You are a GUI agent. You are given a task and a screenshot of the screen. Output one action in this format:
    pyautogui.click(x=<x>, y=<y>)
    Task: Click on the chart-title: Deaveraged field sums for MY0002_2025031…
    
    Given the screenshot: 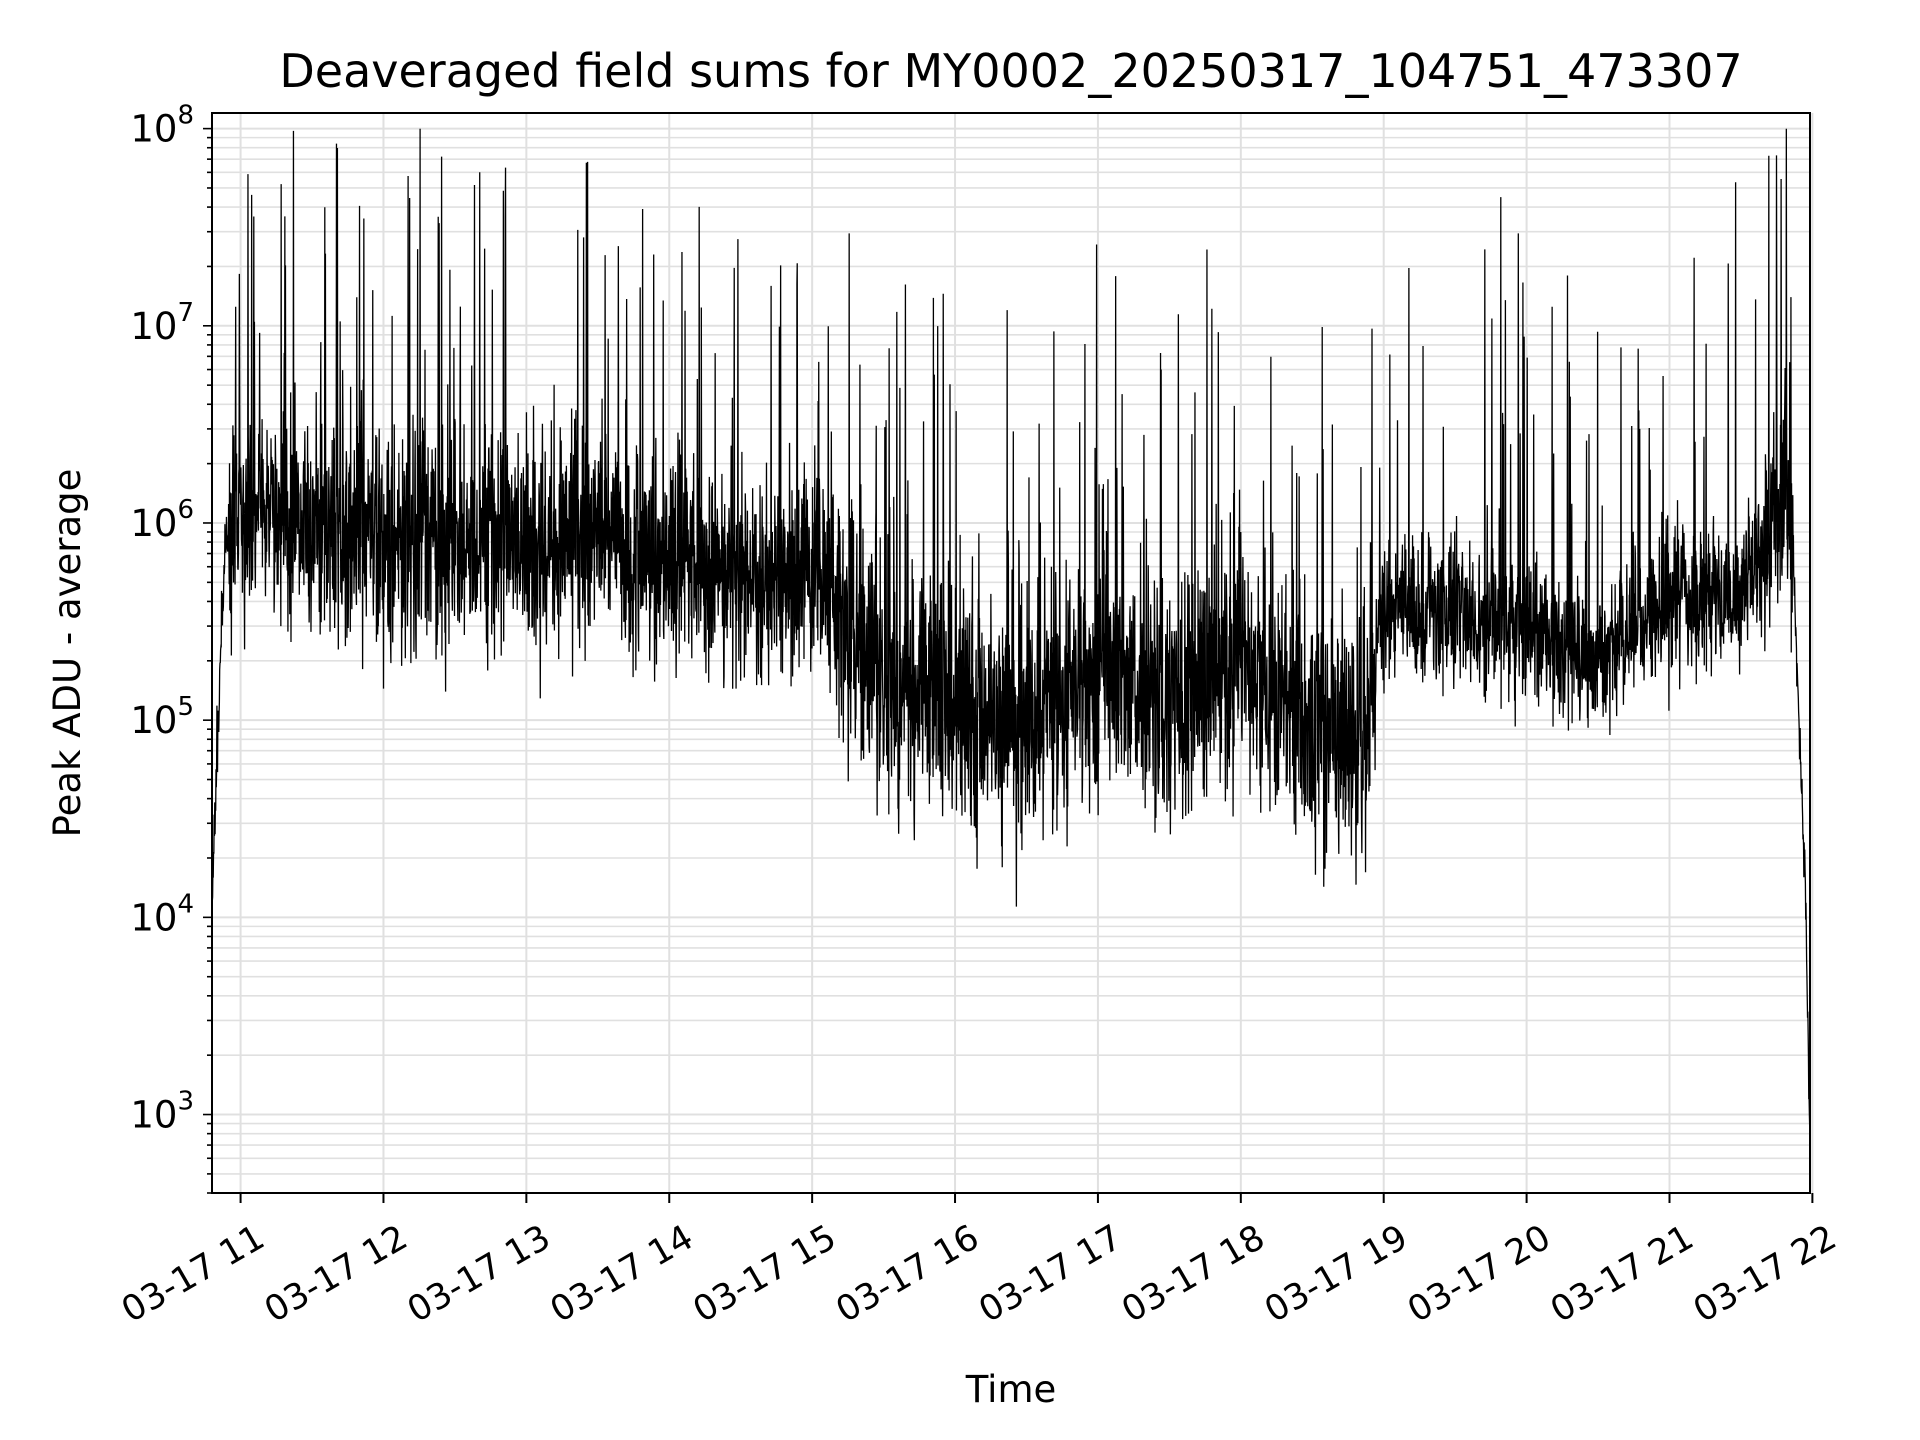 What is the action you would take?
    pyautogui.click(x=1010, y=71)
    